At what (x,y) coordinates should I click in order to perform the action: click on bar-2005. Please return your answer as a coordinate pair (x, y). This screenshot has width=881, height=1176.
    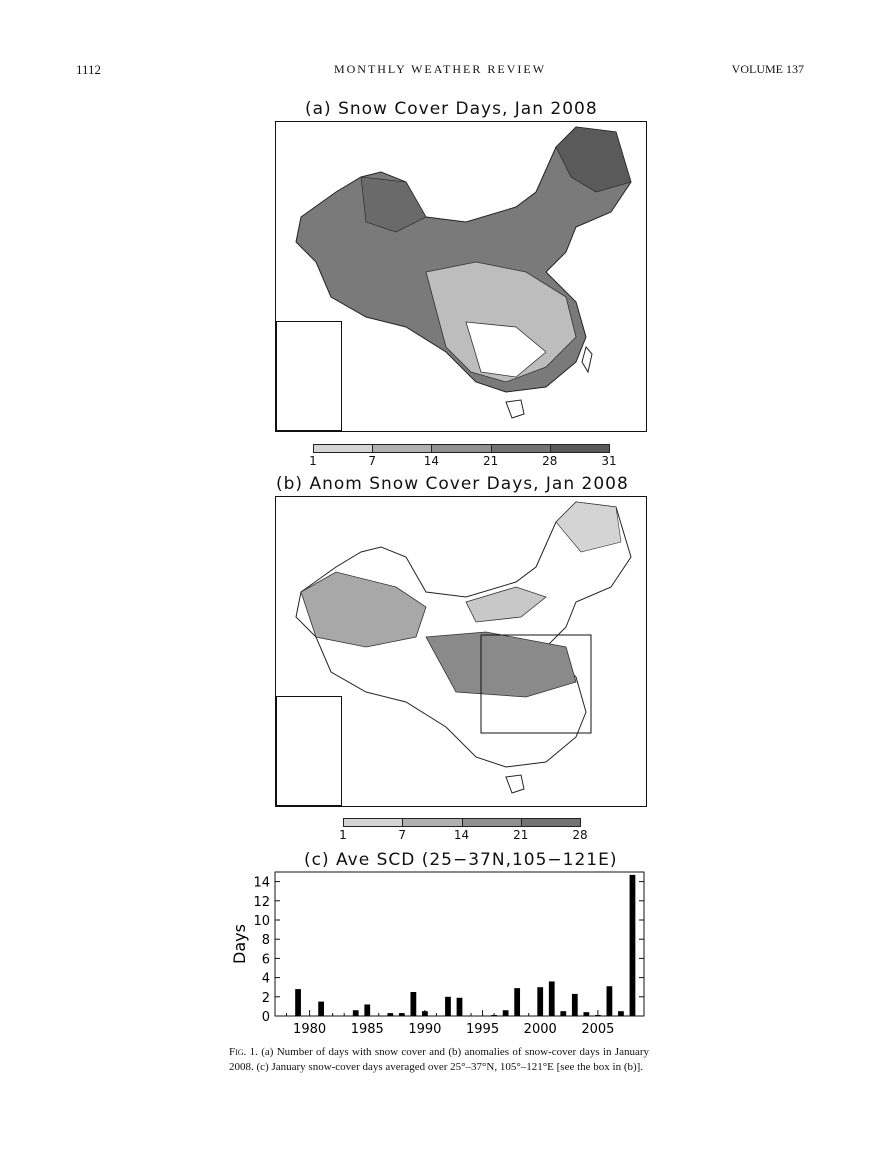
    Looking at the image, I should click on (597, 1015).